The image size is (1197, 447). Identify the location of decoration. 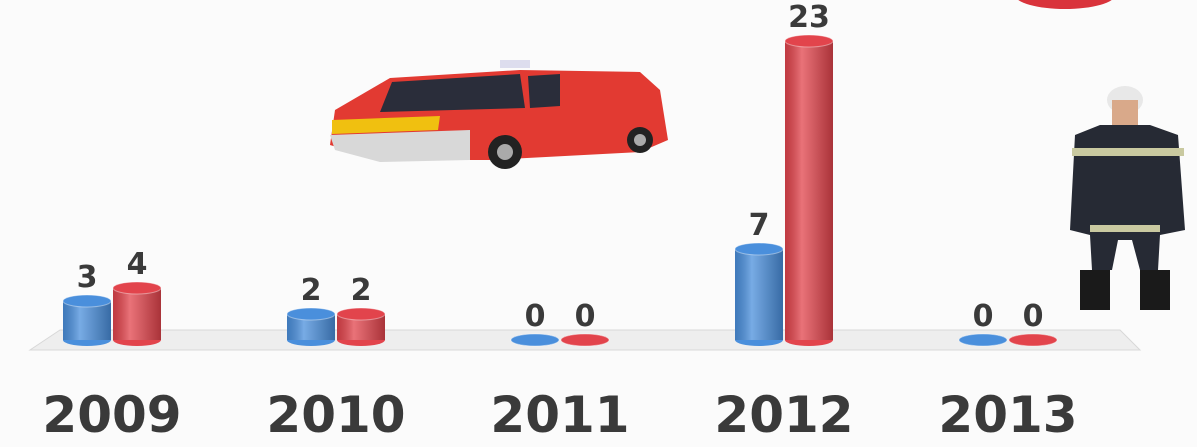
(1065, 4).